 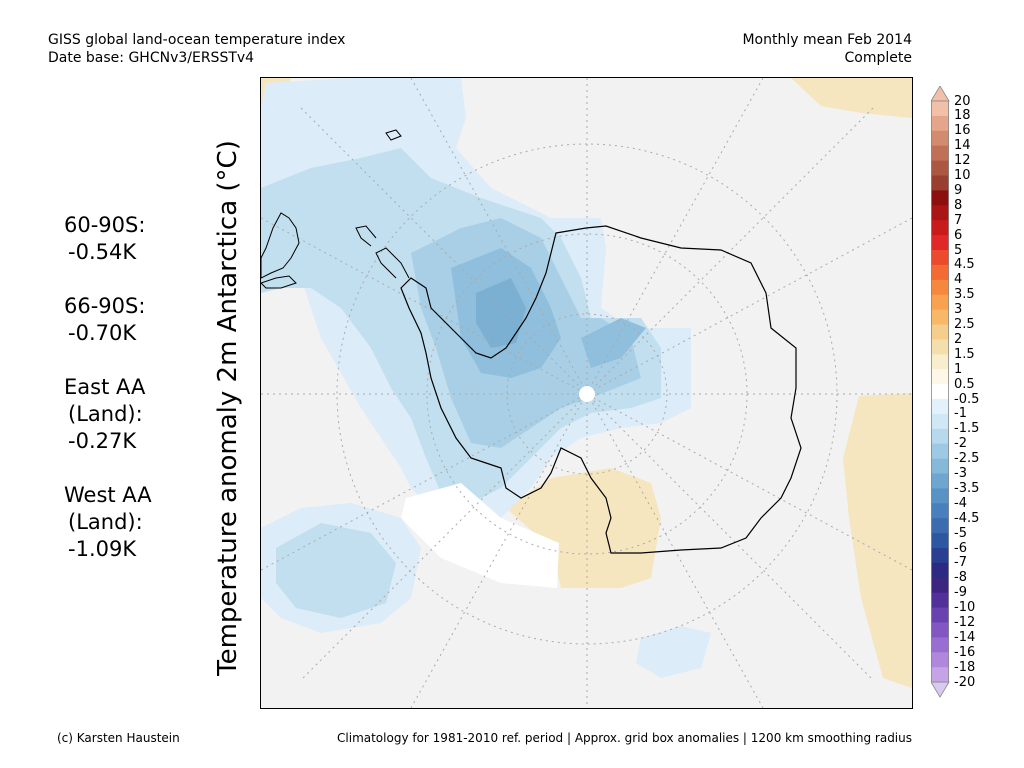 I want to click on colorbar-label: -2, so click(x=960, y=444).